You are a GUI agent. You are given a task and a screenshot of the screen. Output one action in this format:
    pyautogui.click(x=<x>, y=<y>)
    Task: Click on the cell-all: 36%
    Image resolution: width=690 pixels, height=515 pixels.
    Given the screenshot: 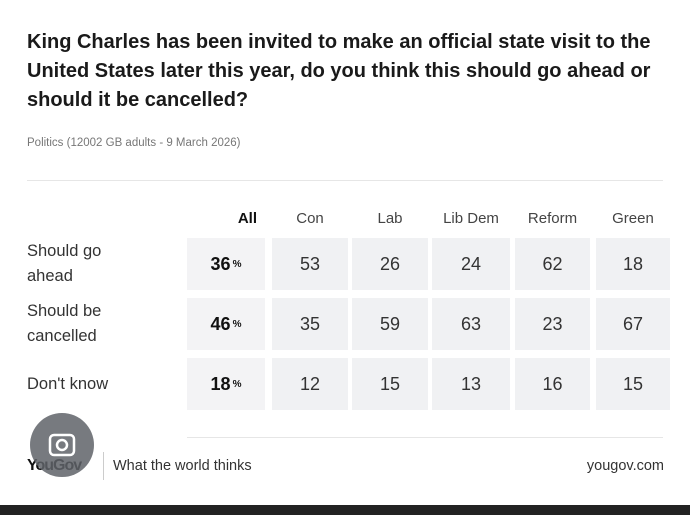 What is the action you would take?
    pyautogui.click(x=226, y=264)
    